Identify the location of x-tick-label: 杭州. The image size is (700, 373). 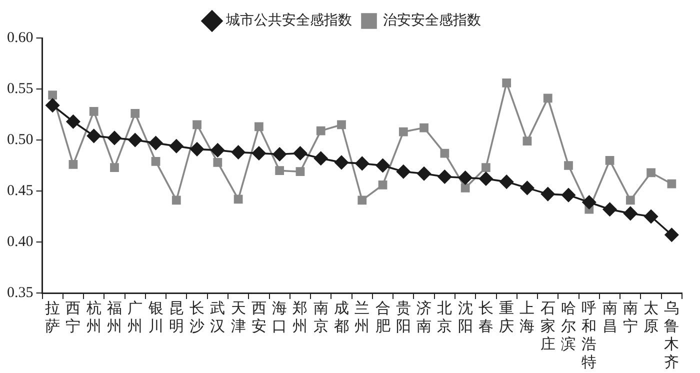
(93, 317).